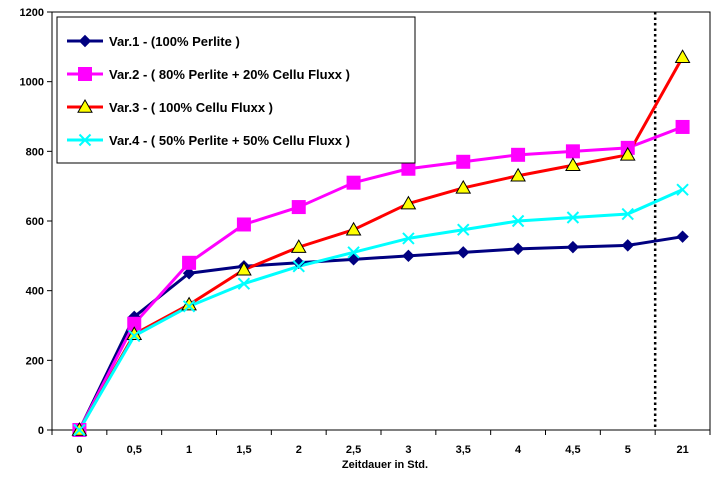 The image size is (715, 480). I want to click on y-tick-label: 400, so click(35, 292).